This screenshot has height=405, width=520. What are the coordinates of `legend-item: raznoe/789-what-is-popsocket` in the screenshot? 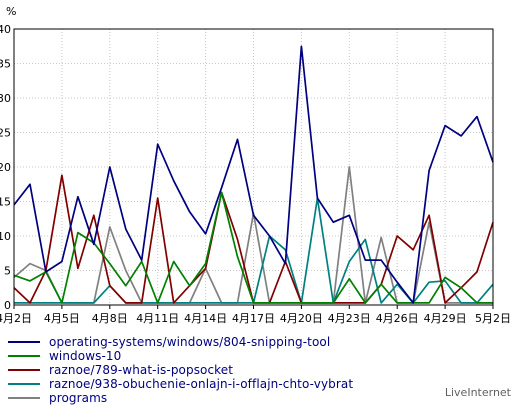 It's located at (218, 370).